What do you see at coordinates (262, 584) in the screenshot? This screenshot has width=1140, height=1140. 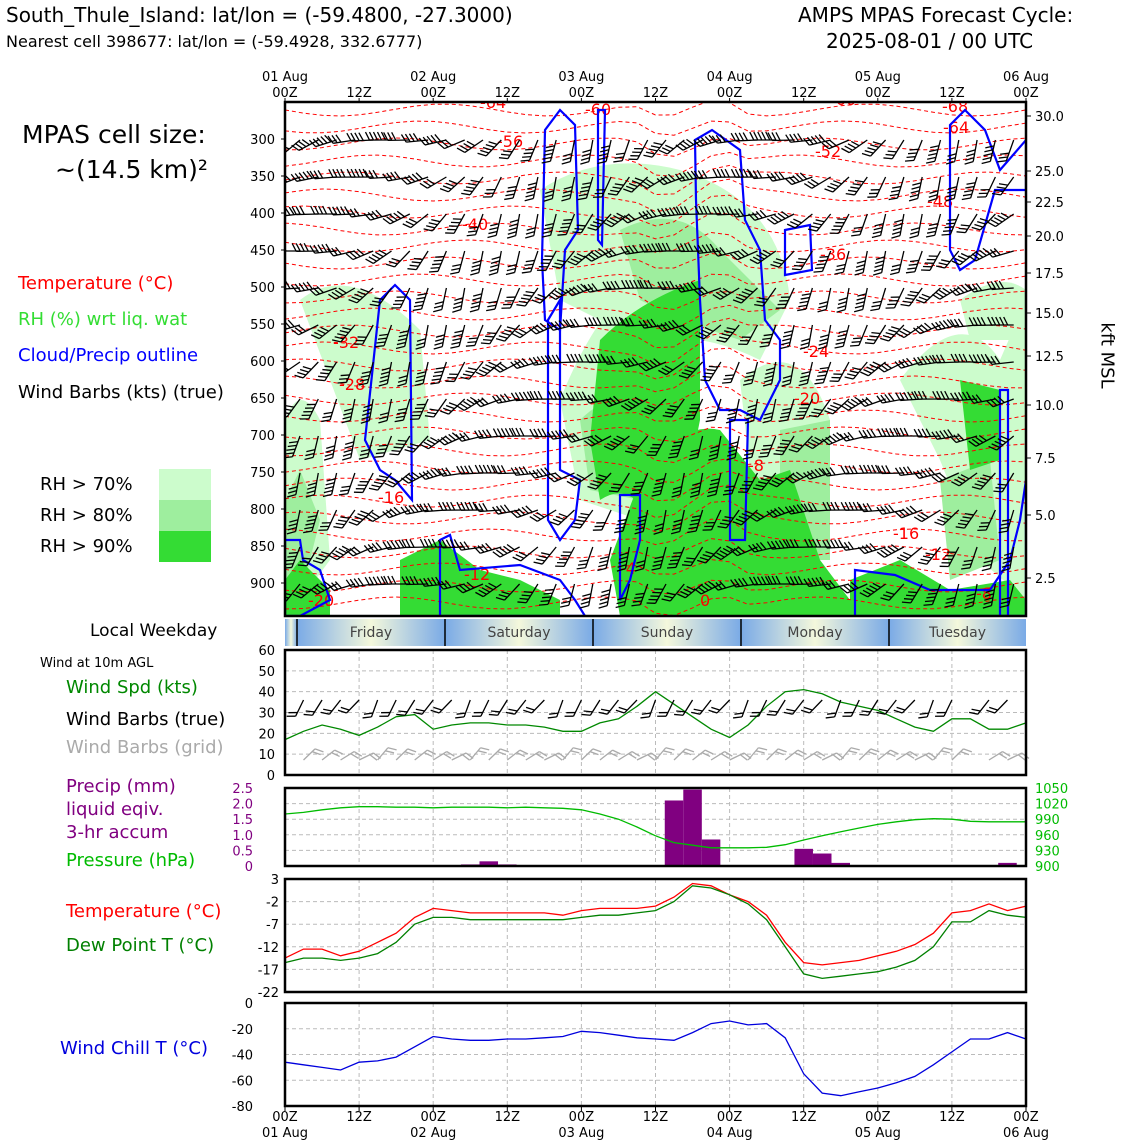 I see `pressure-tick: 900` at bounding box center [262, 584].